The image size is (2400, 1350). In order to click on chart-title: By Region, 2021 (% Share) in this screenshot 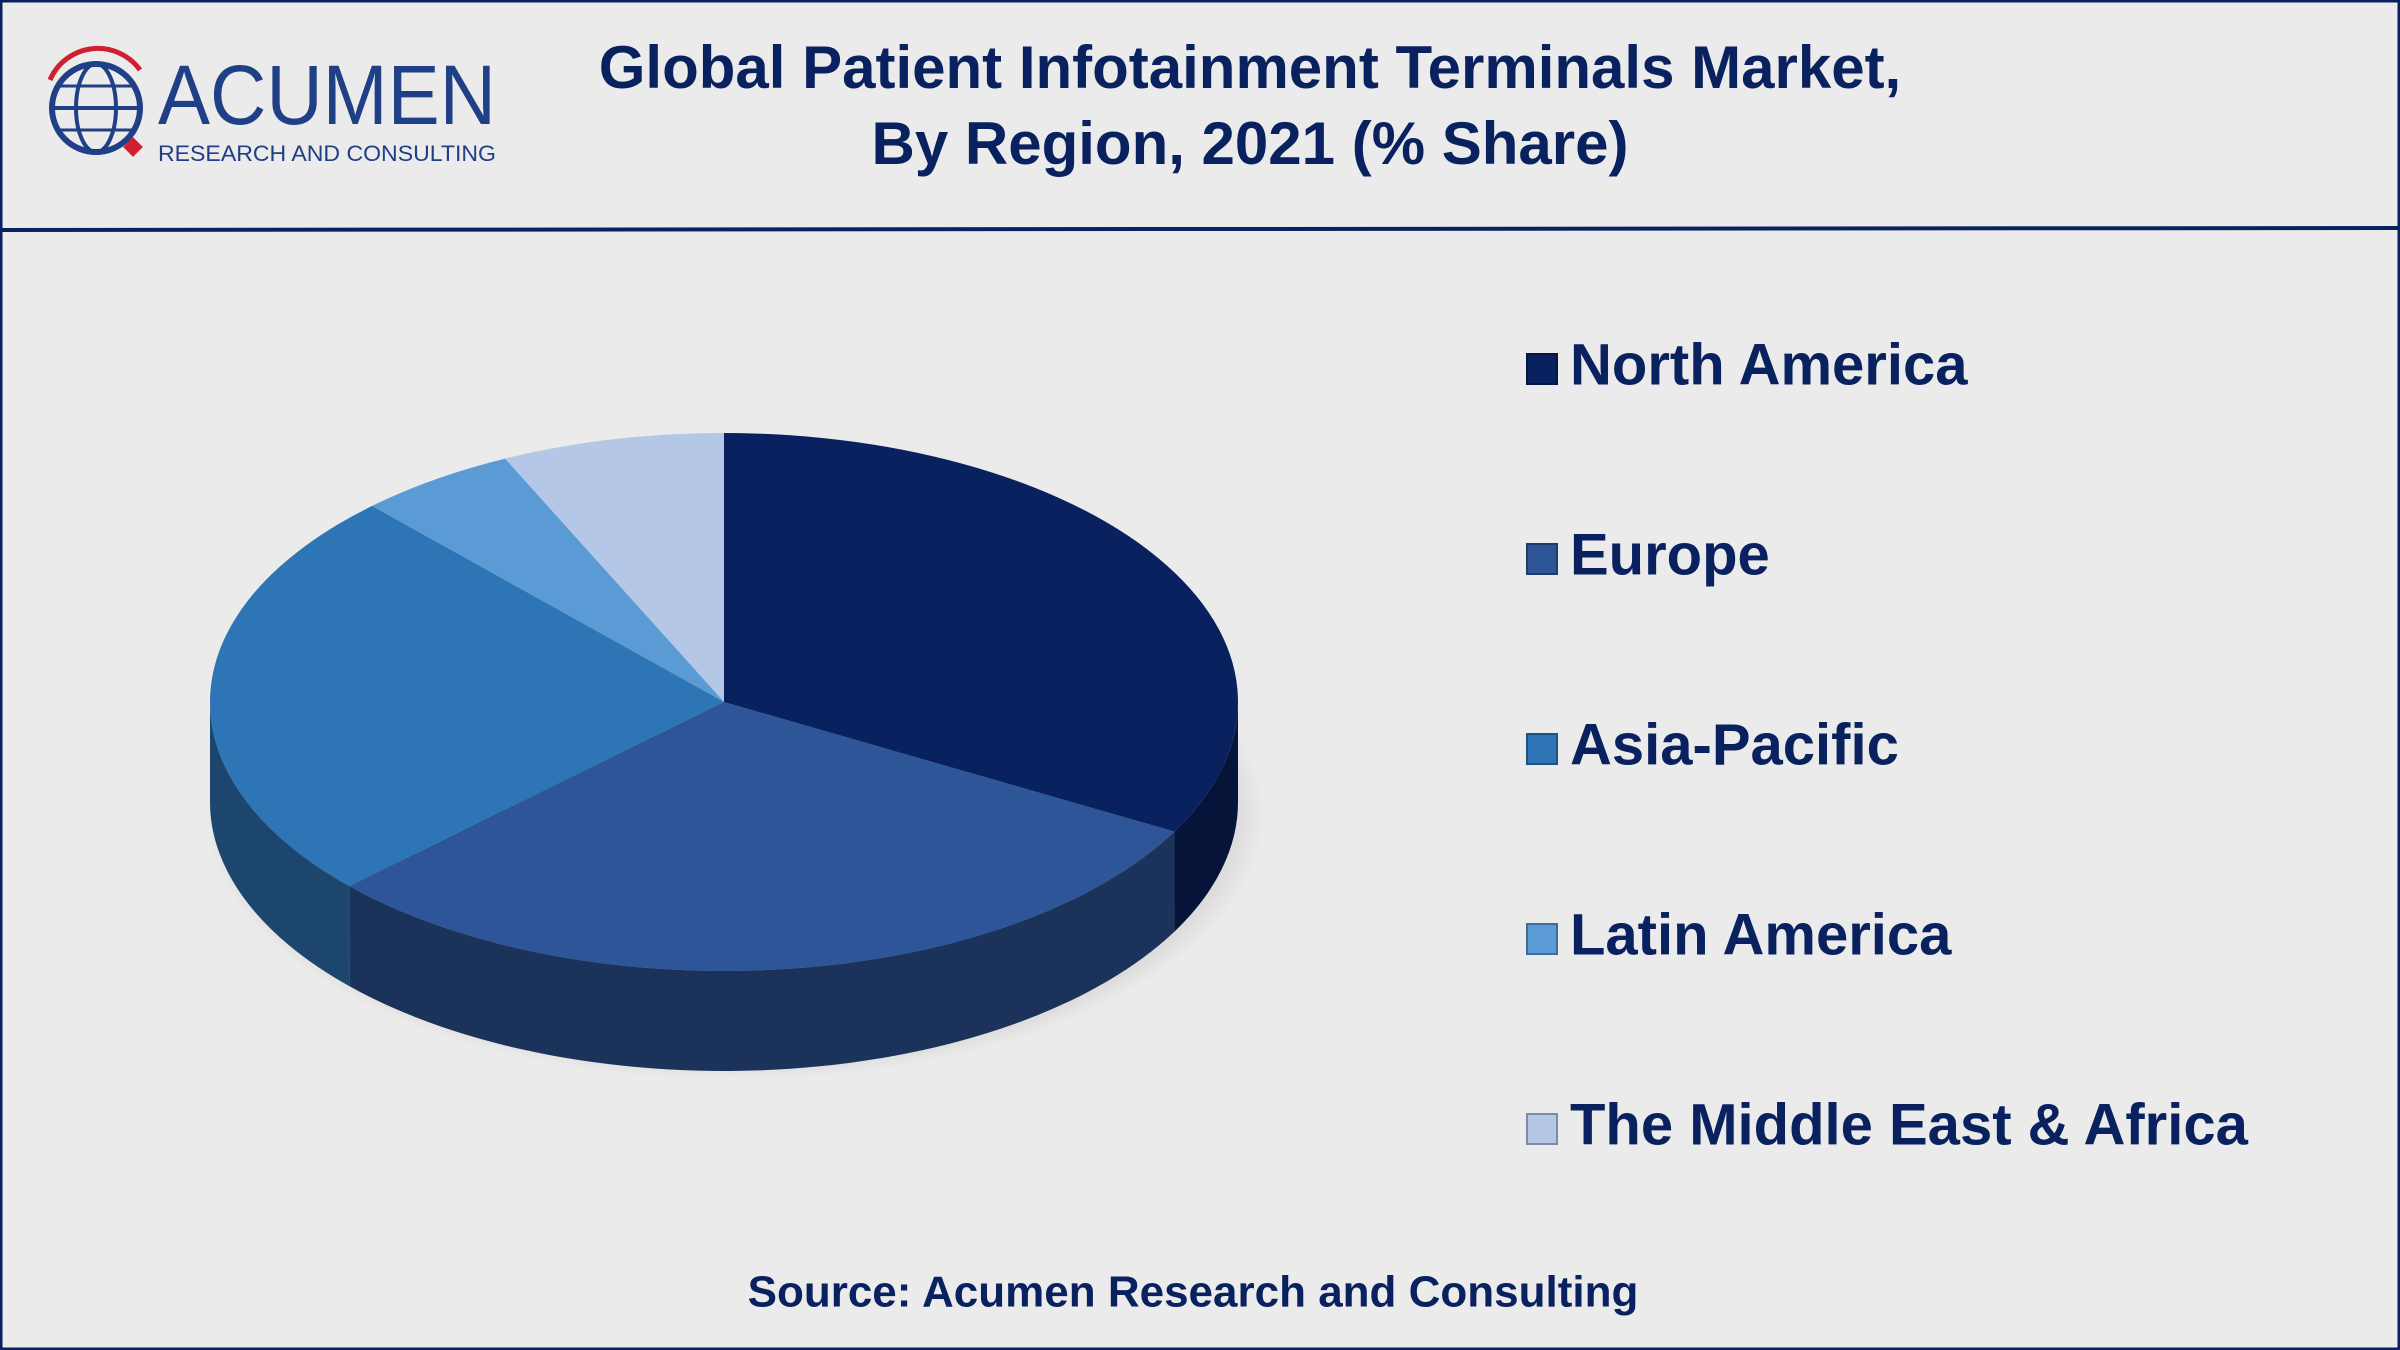, I will do `click(1250, 143)`.